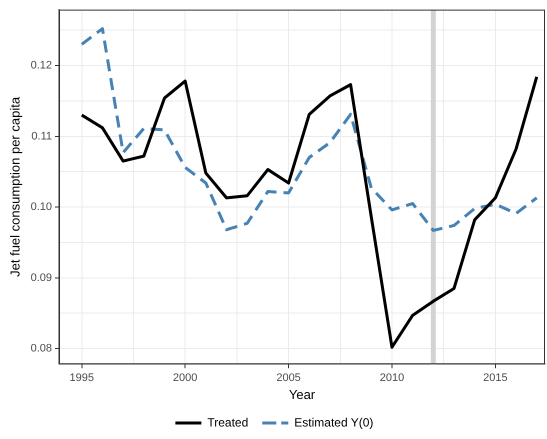 The height and width of the screenshot is (439, 547). I want to click on legend-label: Treated, so click(227, 422).